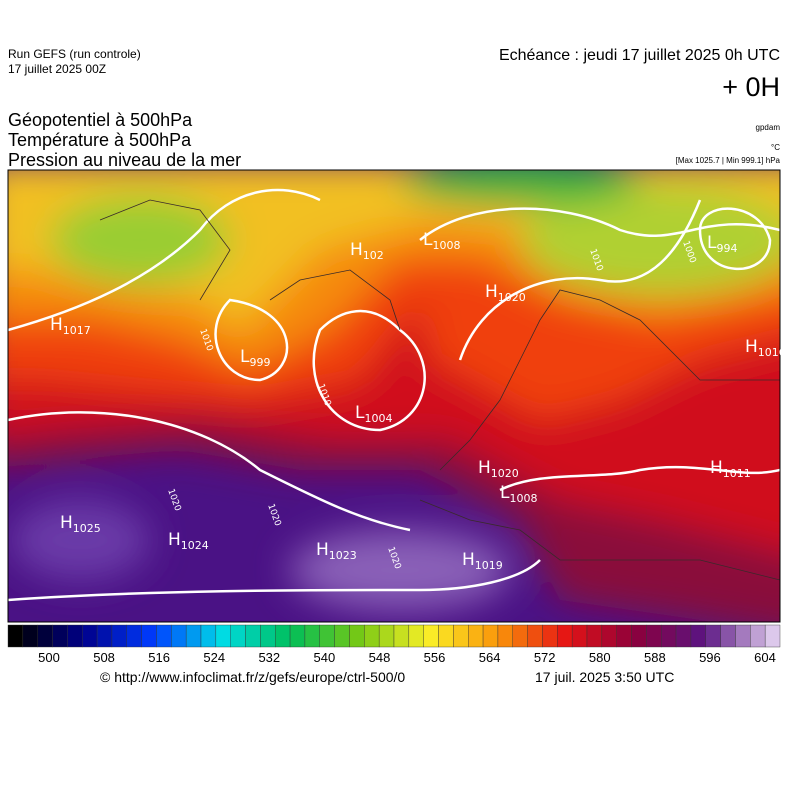 The height and width of the screenshot is (794, 788). Describe the element at coordinates (378, 418) in the screenshot. I see `center-value: 1004` at that location.